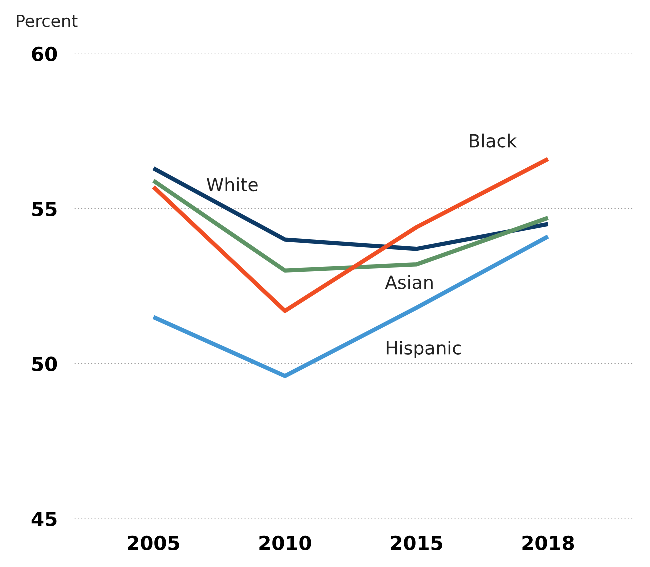 The height and width of the screenshot is (567, 650). What do you see at coordinates (45, 364) in the screenshot?
I see `y-tick-label: 50` at bounding box center [45, 364].